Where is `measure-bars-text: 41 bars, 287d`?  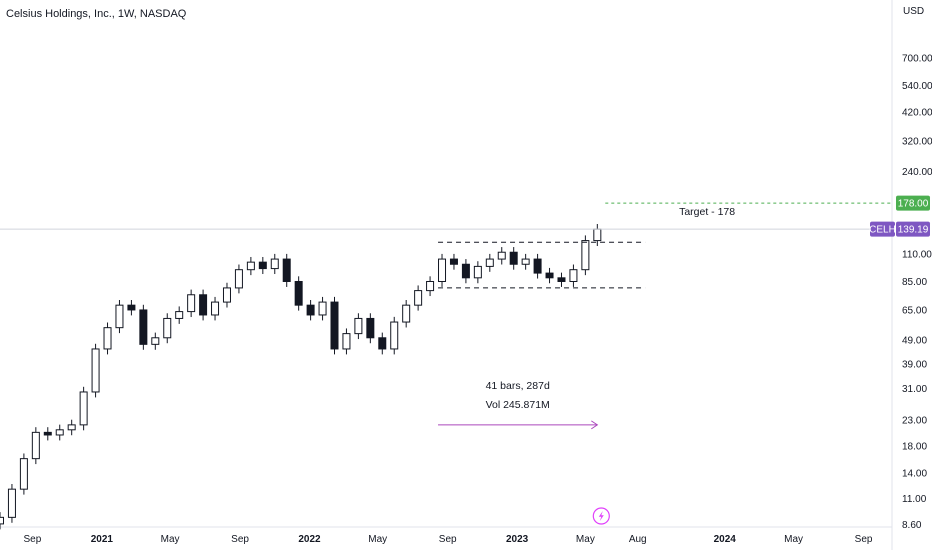
measure-bars-text: 41 bars, 287d is located at coordinates (518, 386).